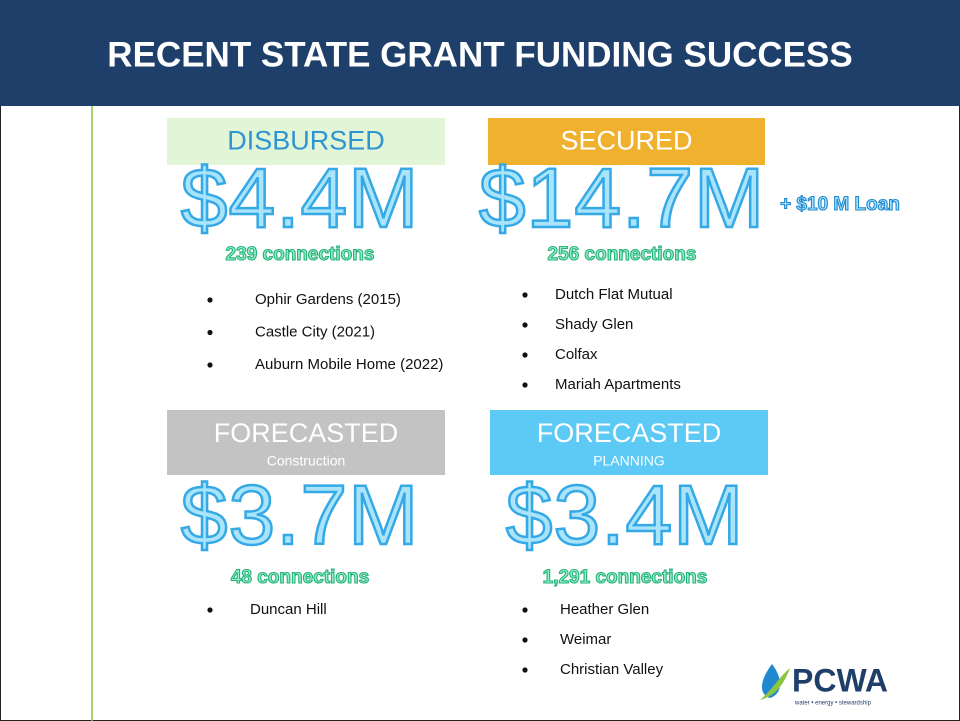 The width and height of the screenshot is (960, 721). Describe the element at coordinates (300, 198) in the screenshot. I see `amount: $4.4M` at that location.